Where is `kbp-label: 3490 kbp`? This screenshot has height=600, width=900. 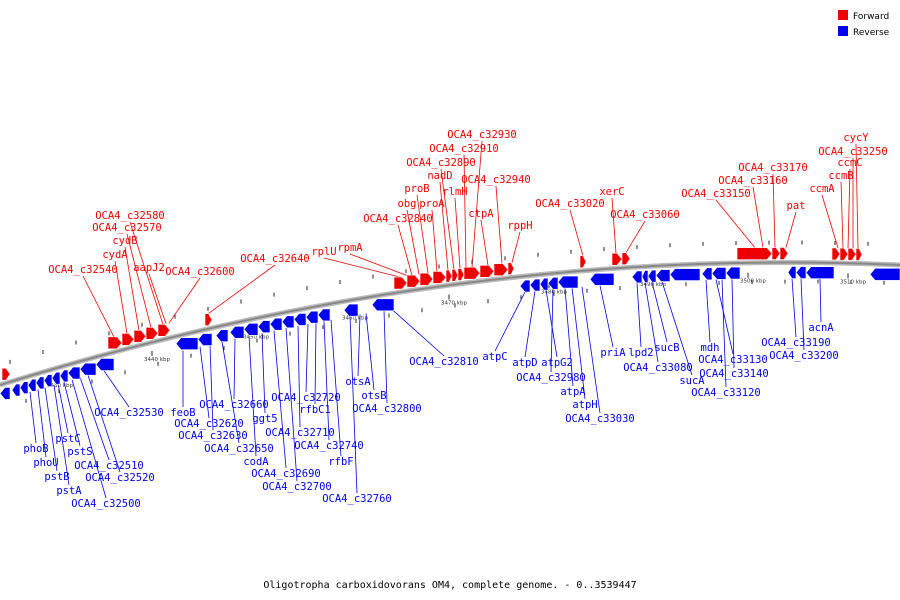
kbp-label: 3490 kbp is located at coordinates (653, 285).